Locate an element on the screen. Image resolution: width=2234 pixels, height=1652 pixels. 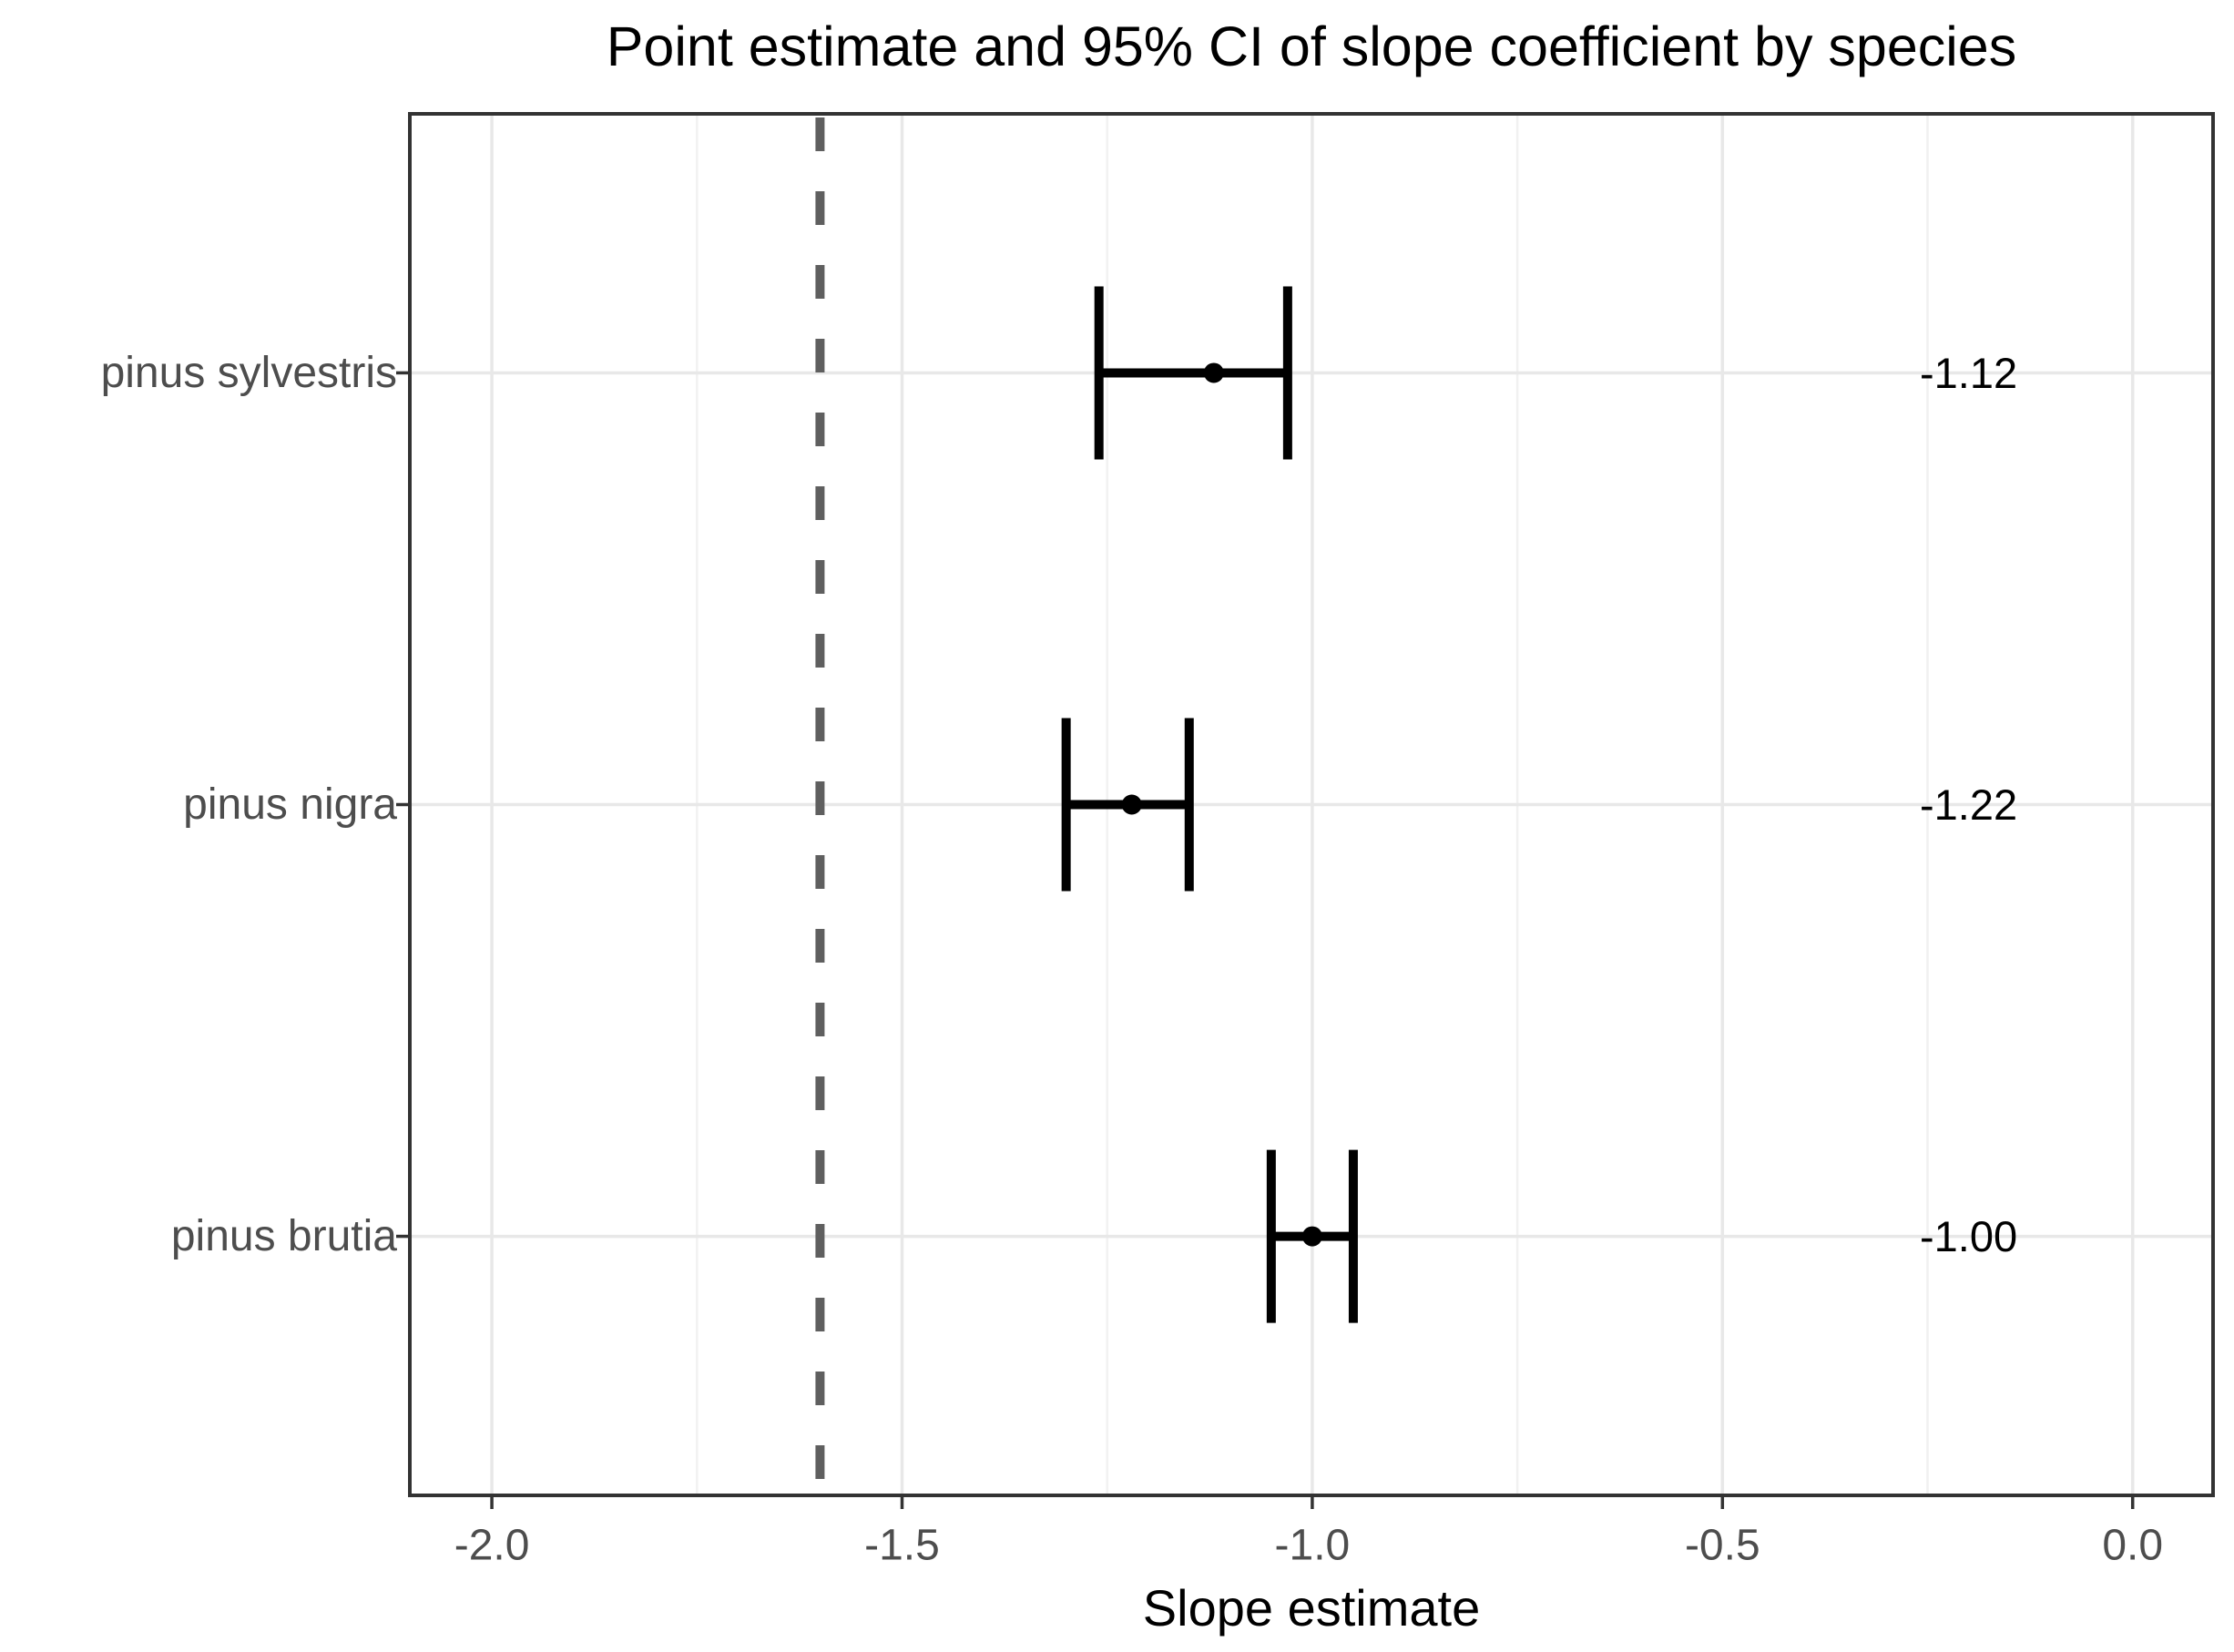
estimate-value-label: -1.22 is located at coordinates (1968, 804).